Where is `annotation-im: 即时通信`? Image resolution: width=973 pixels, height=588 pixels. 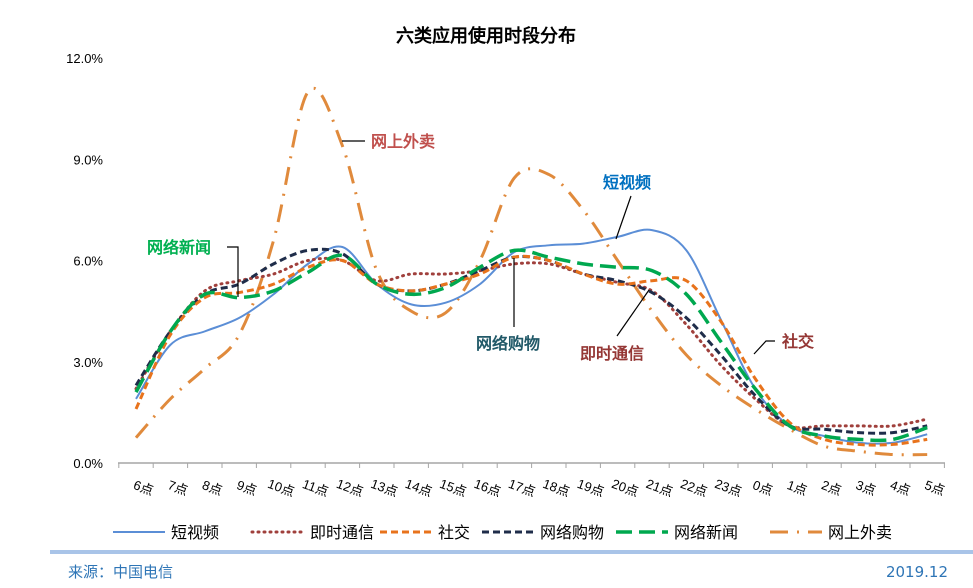
annotation-im: 即时通信 is located at coordinates (612, 353).